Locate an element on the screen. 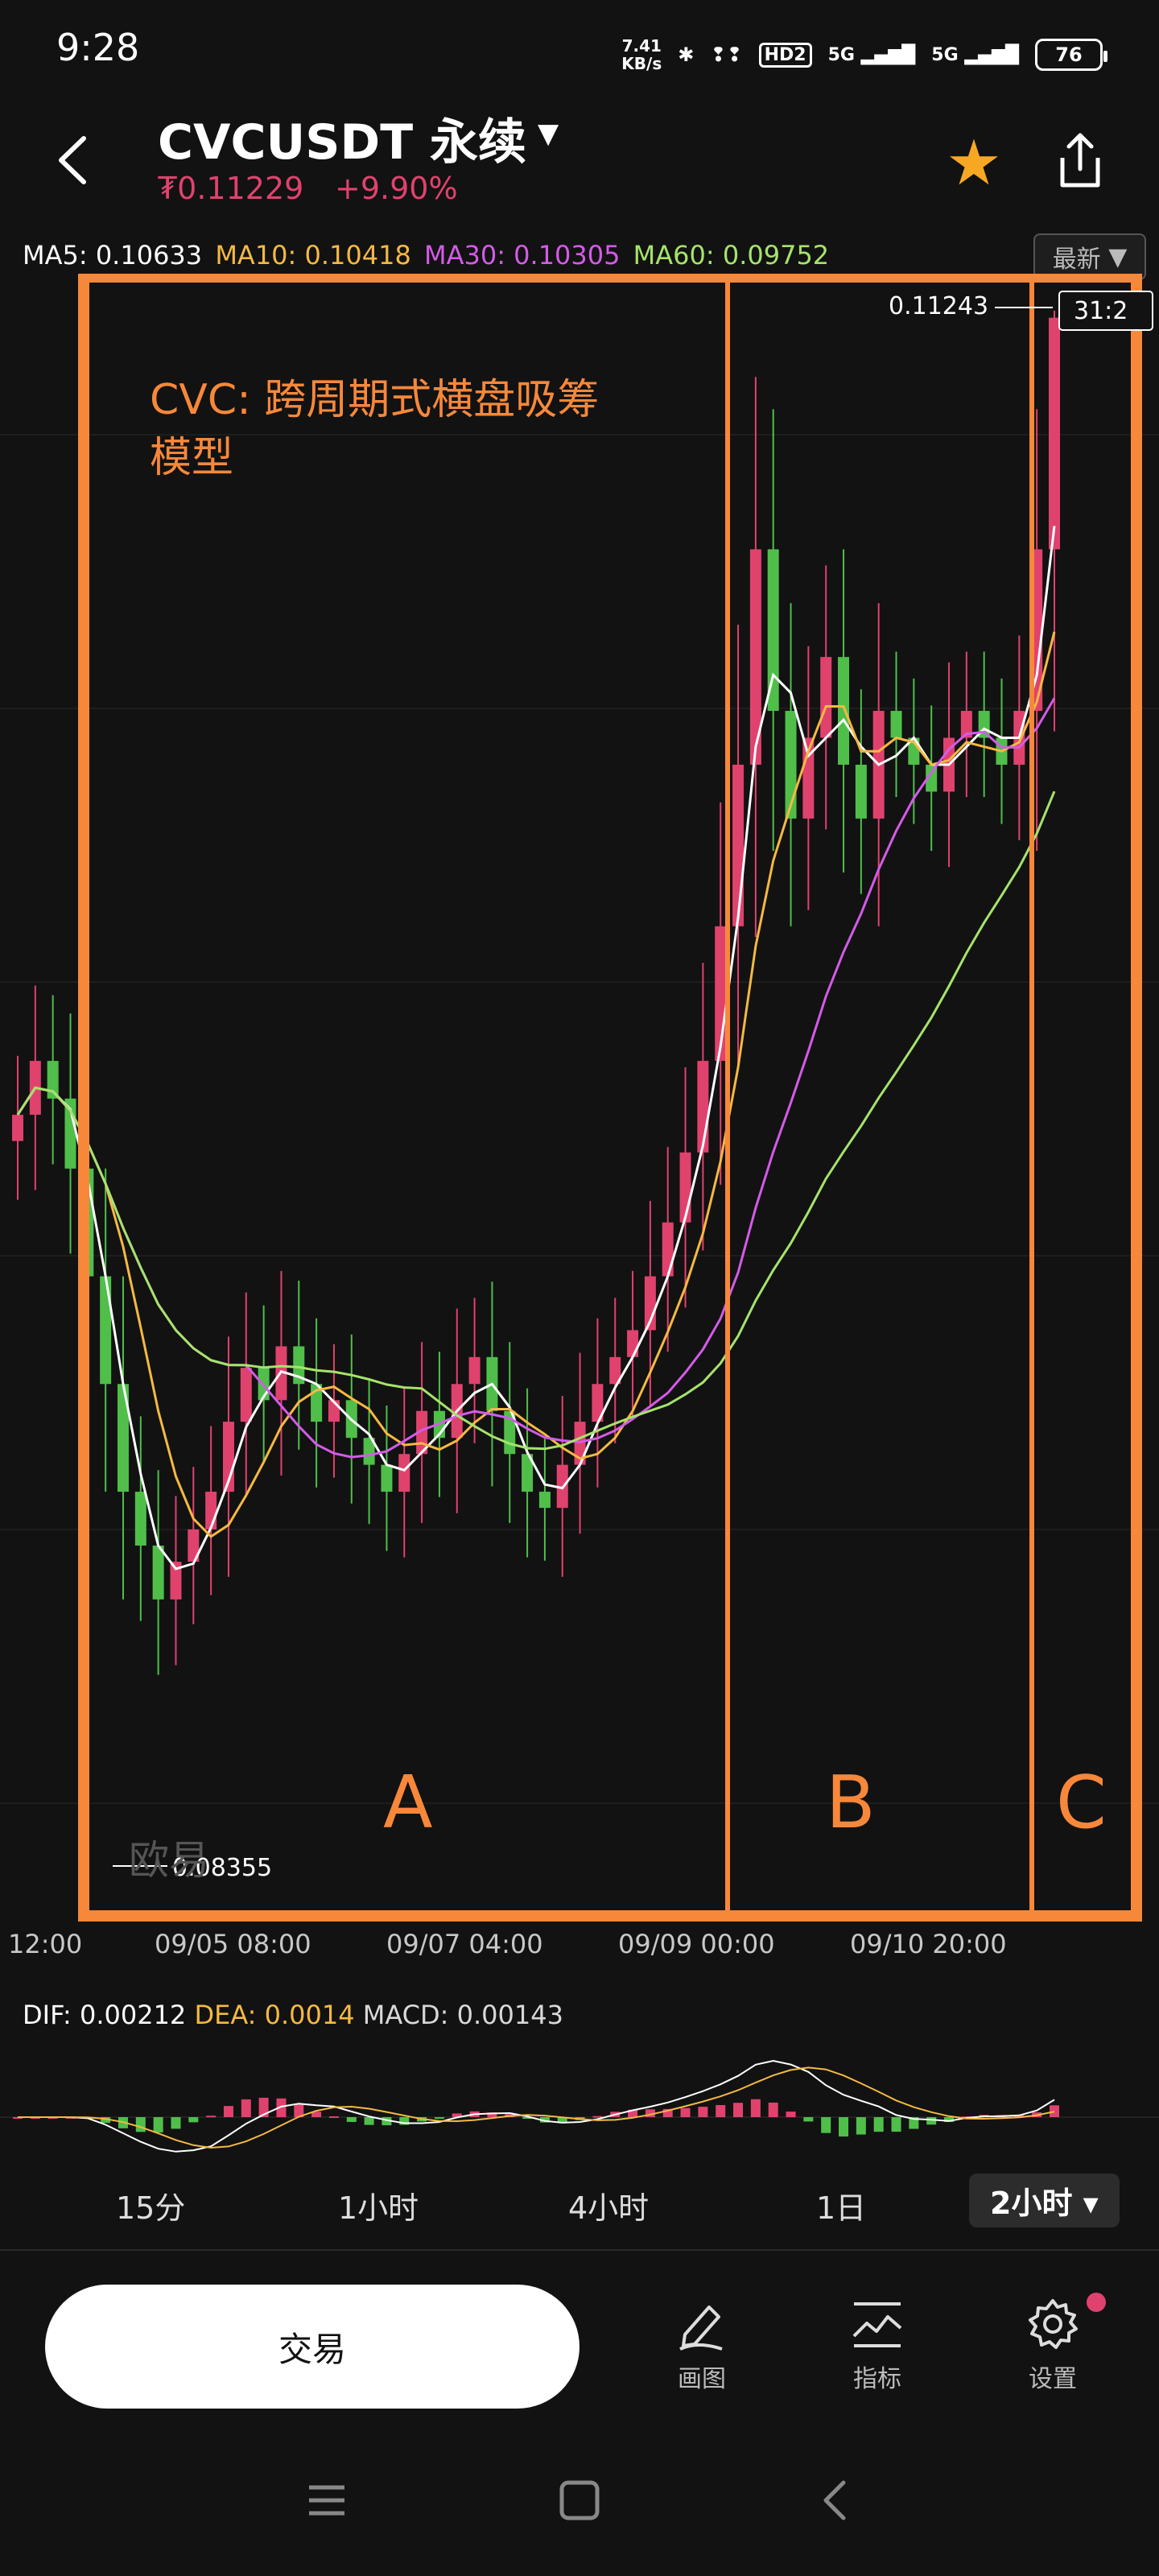  x-tick: 09/09 00:00 is located at coordinates (696, 1944).